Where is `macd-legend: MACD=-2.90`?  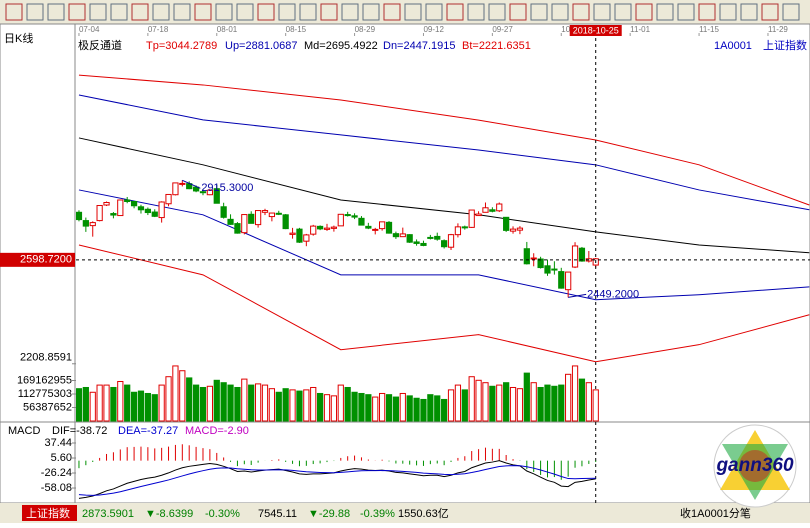
macd-legend: MACD=-2.90 is located at coordinates (217, 431).